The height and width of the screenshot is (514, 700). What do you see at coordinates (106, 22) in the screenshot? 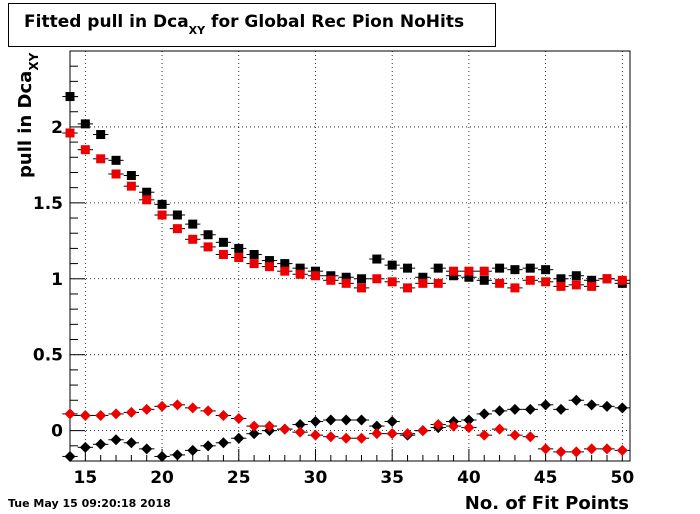
I see `chart-title-main: Fitted pull in Dca` at bounding box center [106, 22].